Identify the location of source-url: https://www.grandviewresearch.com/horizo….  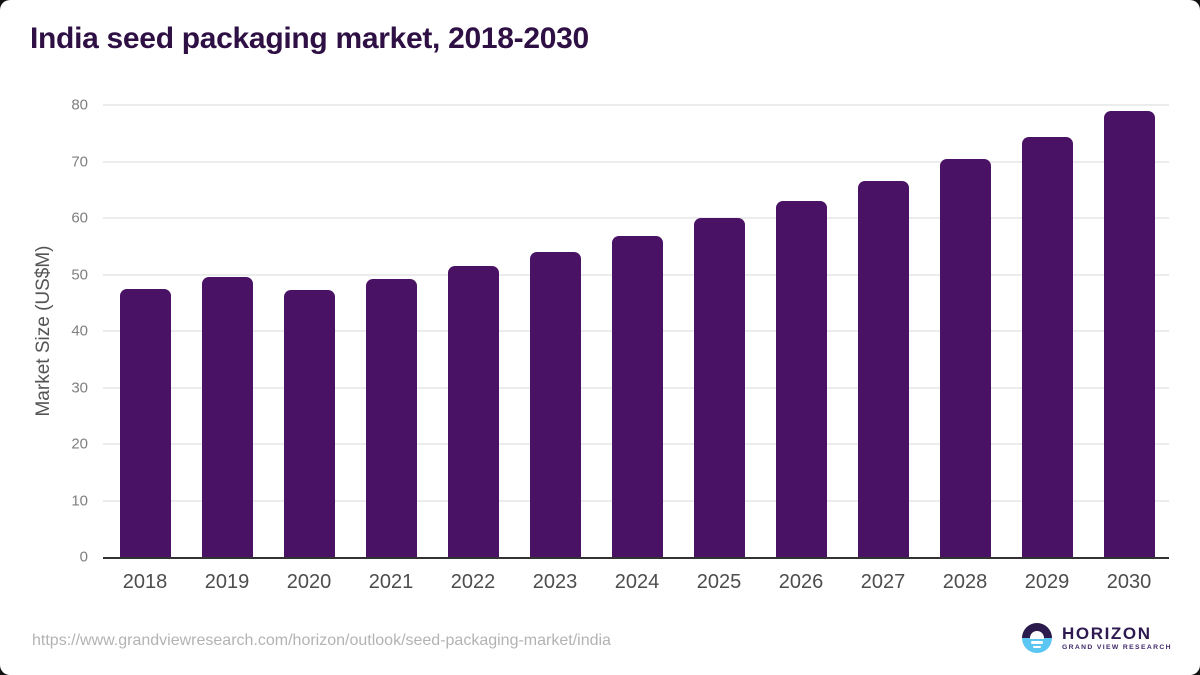
(321, 640).